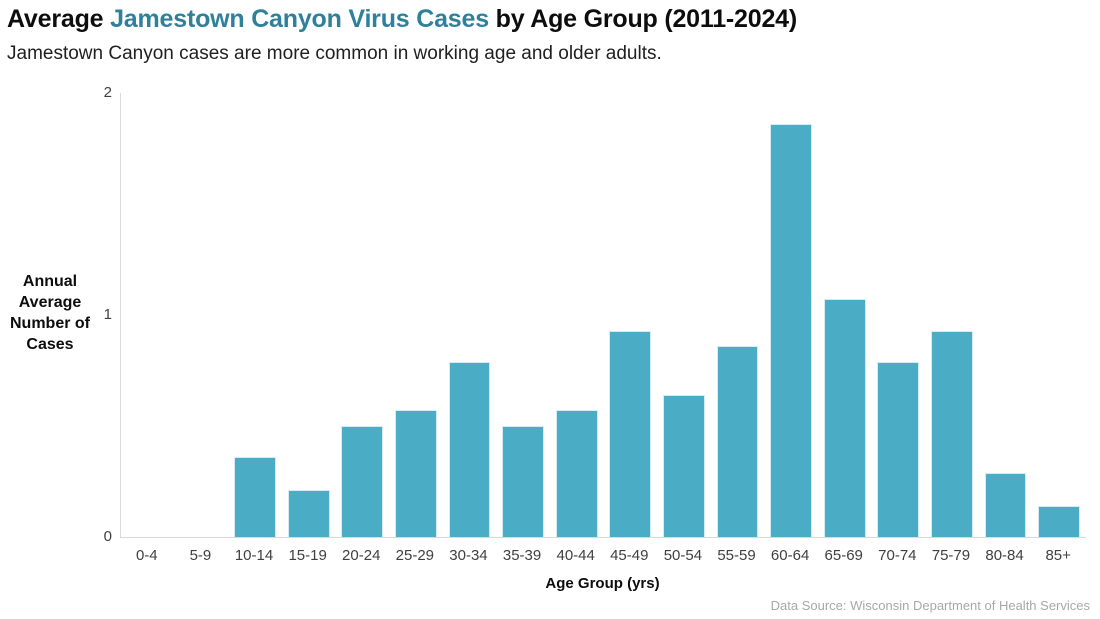 This screenshot has height=619, width=1100. Describe the element at coordinates (951, 555) in the screenshot. I see `x-tick-label-75-79: 75-79` at that location.